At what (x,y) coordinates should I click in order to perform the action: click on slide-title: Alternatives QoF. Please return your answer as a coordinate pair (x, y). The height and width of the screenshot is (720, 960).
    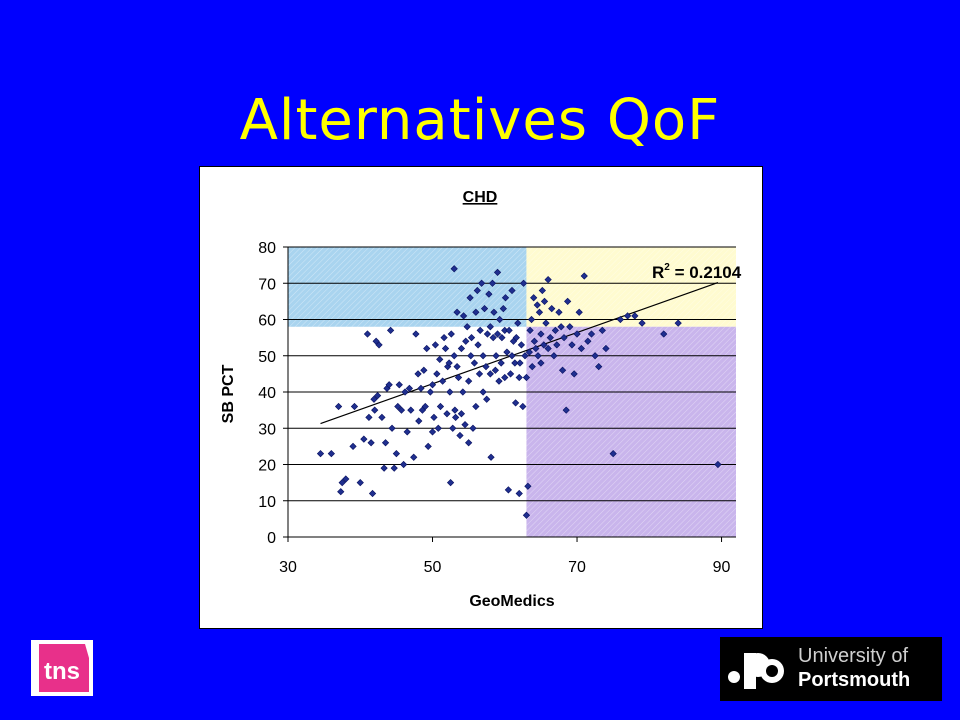
    Looking at the image, I should click on (480, 120).